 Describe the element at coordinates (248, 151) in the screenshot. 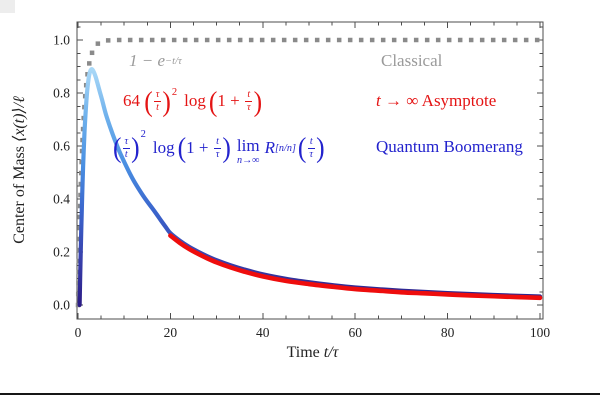

I see `limit-operator: lim n→∞` at that location.